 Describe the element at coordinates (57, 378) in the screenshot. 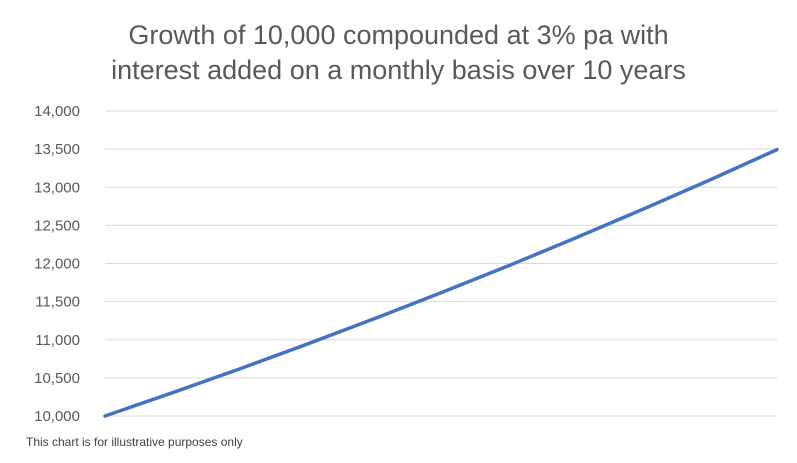

I see `y-tick-label: 10,500` at that location.